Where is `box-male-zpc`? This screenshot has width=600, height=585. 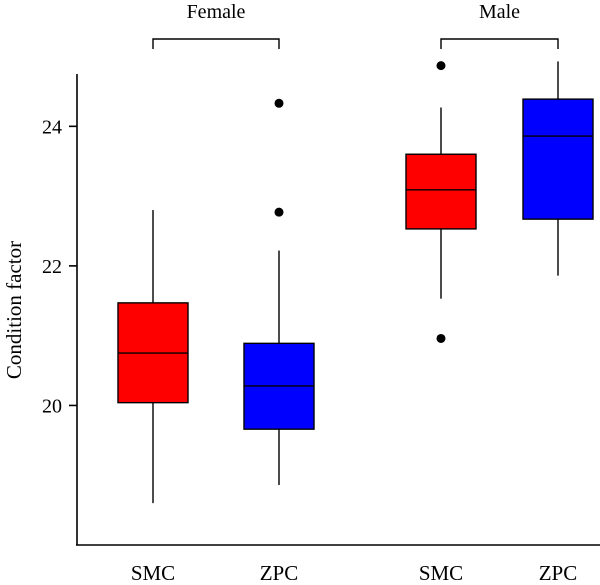 box-male-zpc is located at coordinates (558, 168).